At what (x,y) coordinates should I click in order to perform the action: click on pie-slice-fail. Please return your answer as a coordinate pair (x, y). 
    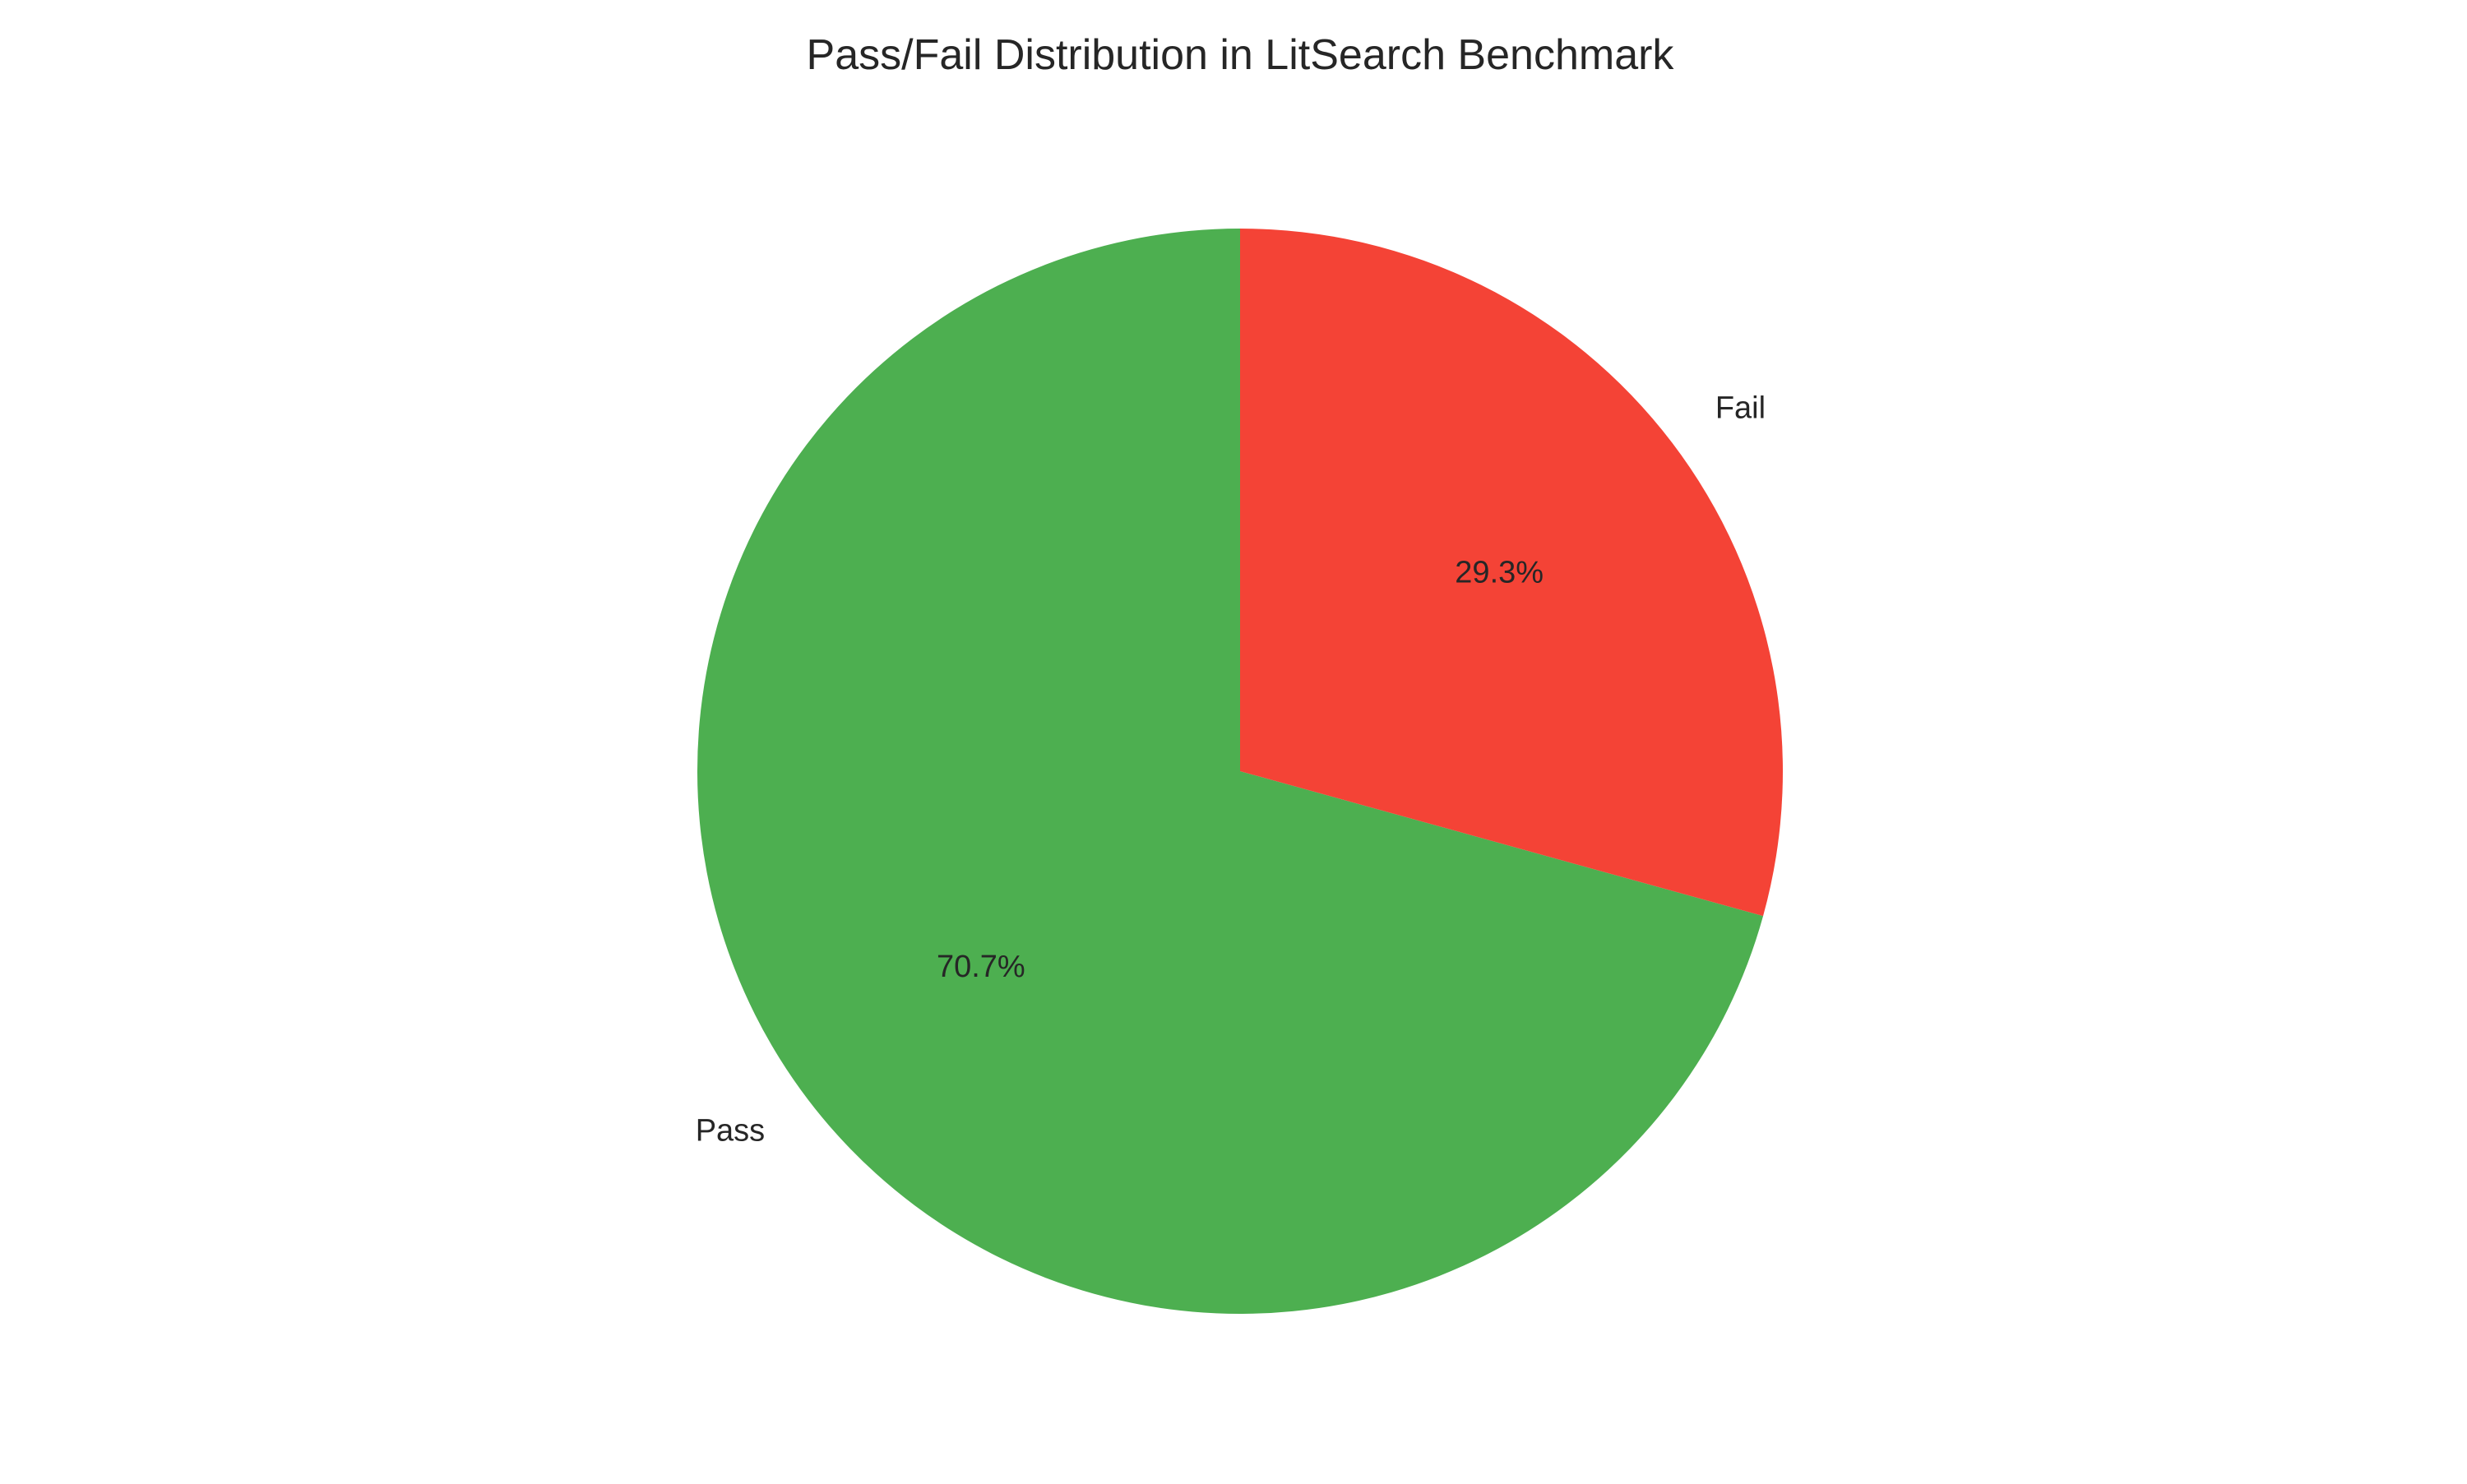
    Looking at the image, I should click on (1511, 573).